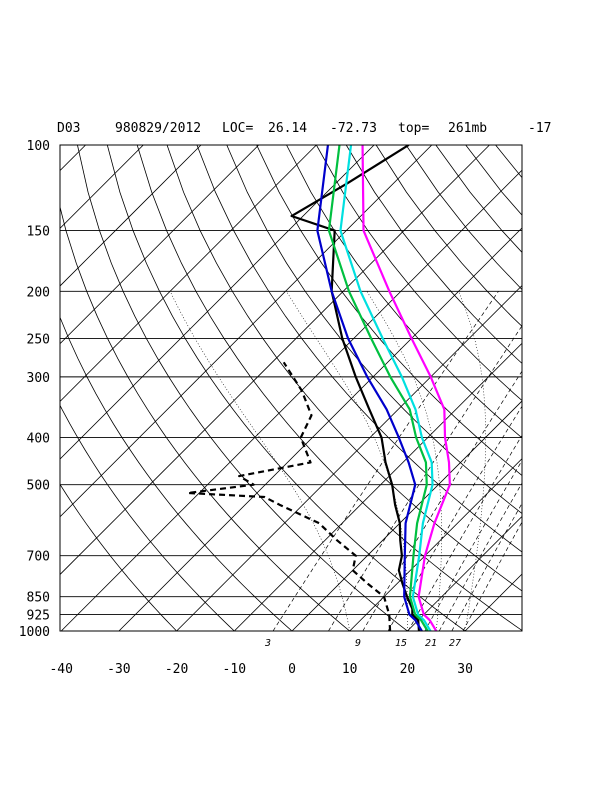  Describe the element at coordinates (38, 598) in the screenshot. I see `pressure-tick-label: 850` at that location.